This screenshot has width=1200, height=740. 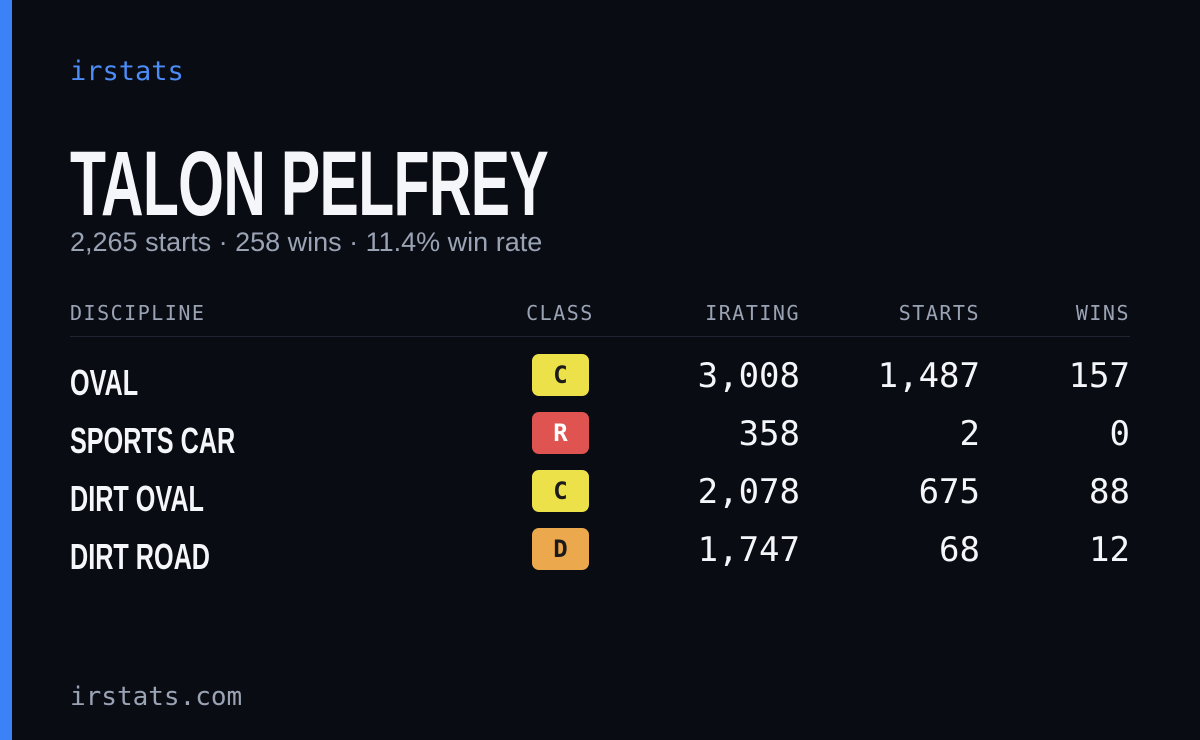 I want to click on column-header: IRATING, so click(x=752, y=313).